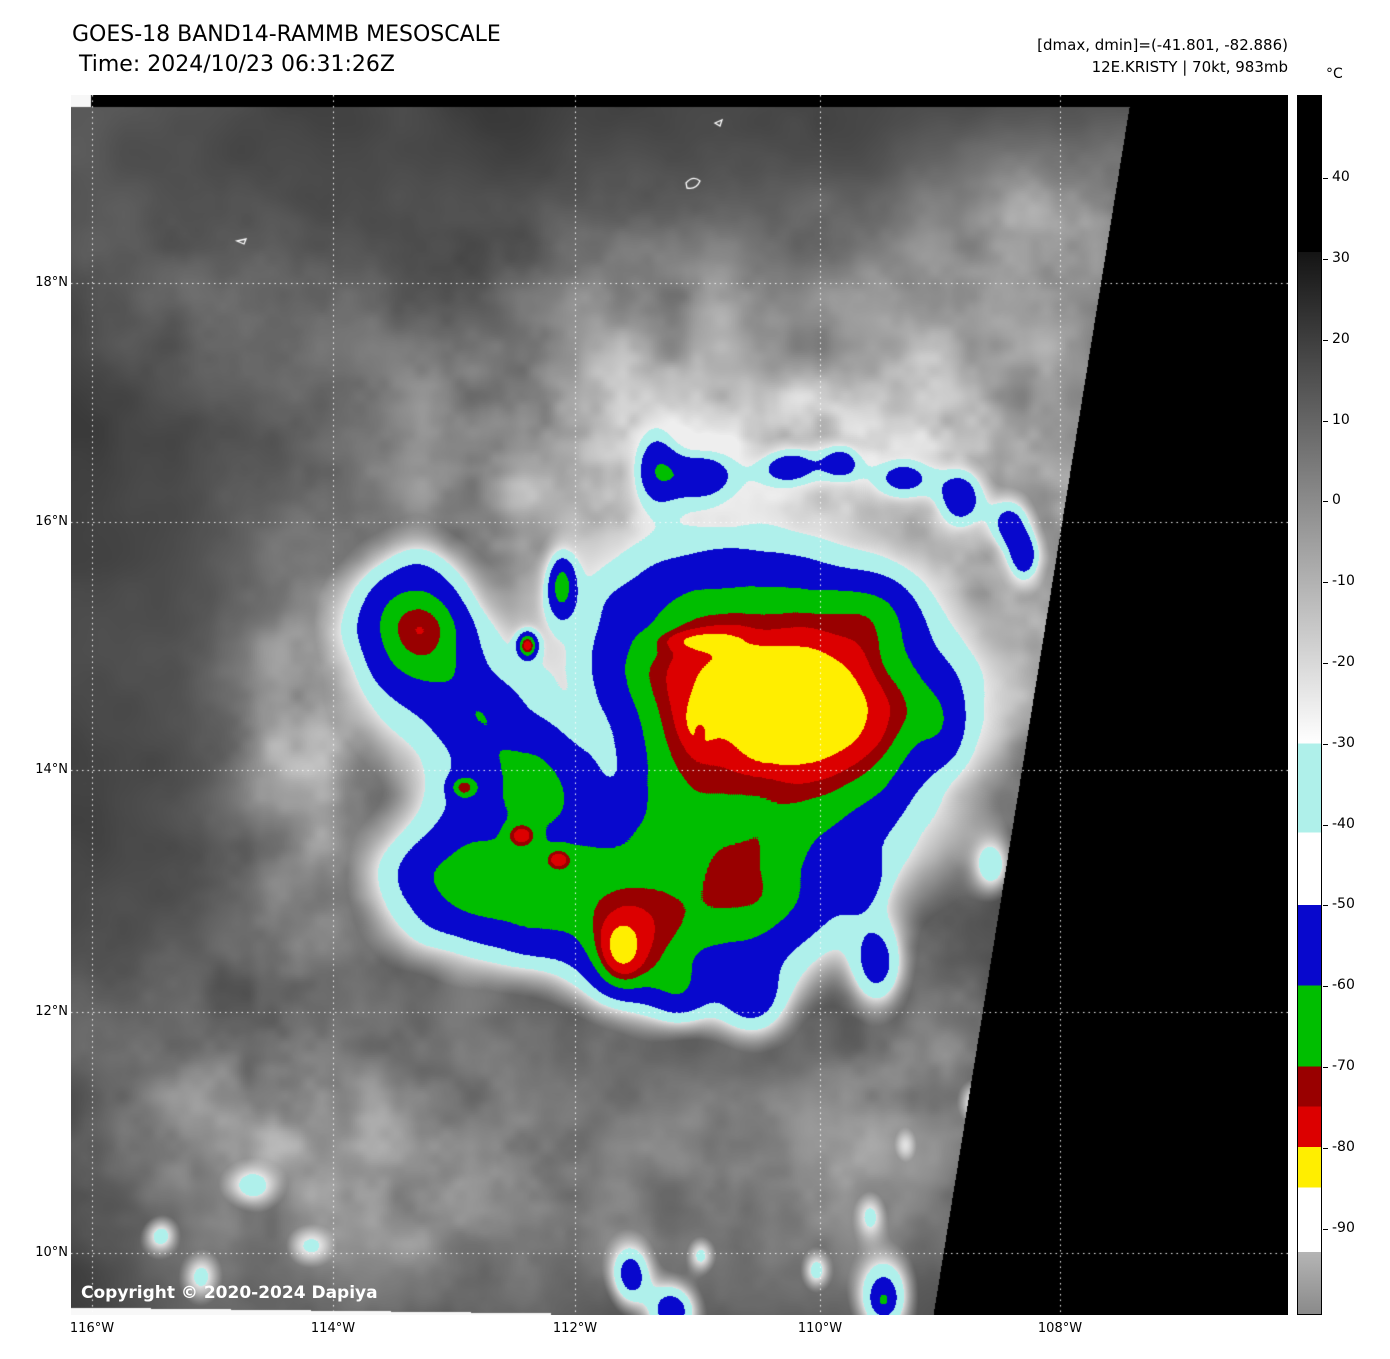 This screenshot has width=1390, height=1359. What do you see at coordinates (1341, 419) in the screenshot?
I see `colorbar-tick-label: 10` at bounding box center [1341, 419].